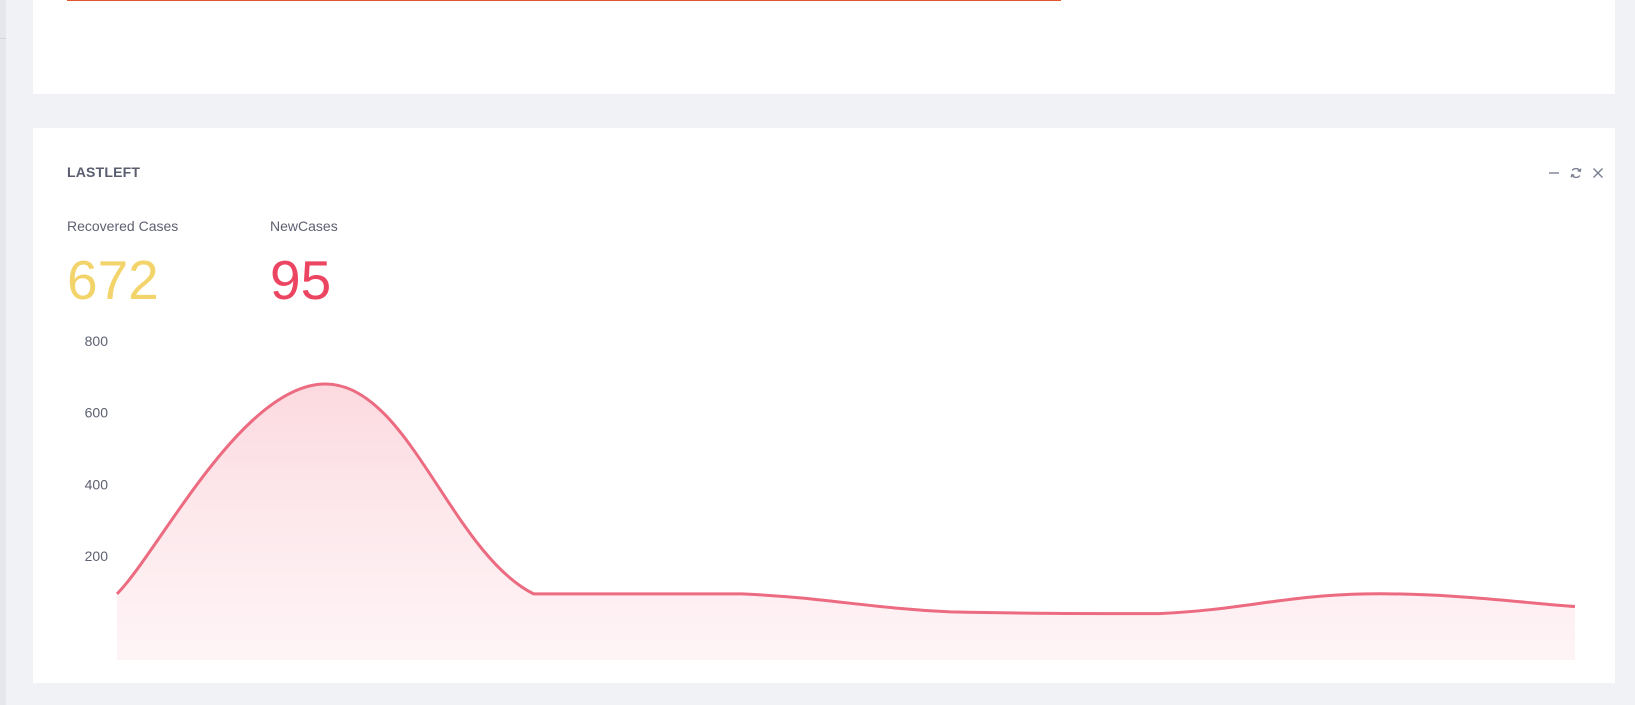 The height and width of the screenshot is (705, 1635). Describe the element at coordinates (97, 413) in the screenshot. I see `y-tick-label: 600` at that location.